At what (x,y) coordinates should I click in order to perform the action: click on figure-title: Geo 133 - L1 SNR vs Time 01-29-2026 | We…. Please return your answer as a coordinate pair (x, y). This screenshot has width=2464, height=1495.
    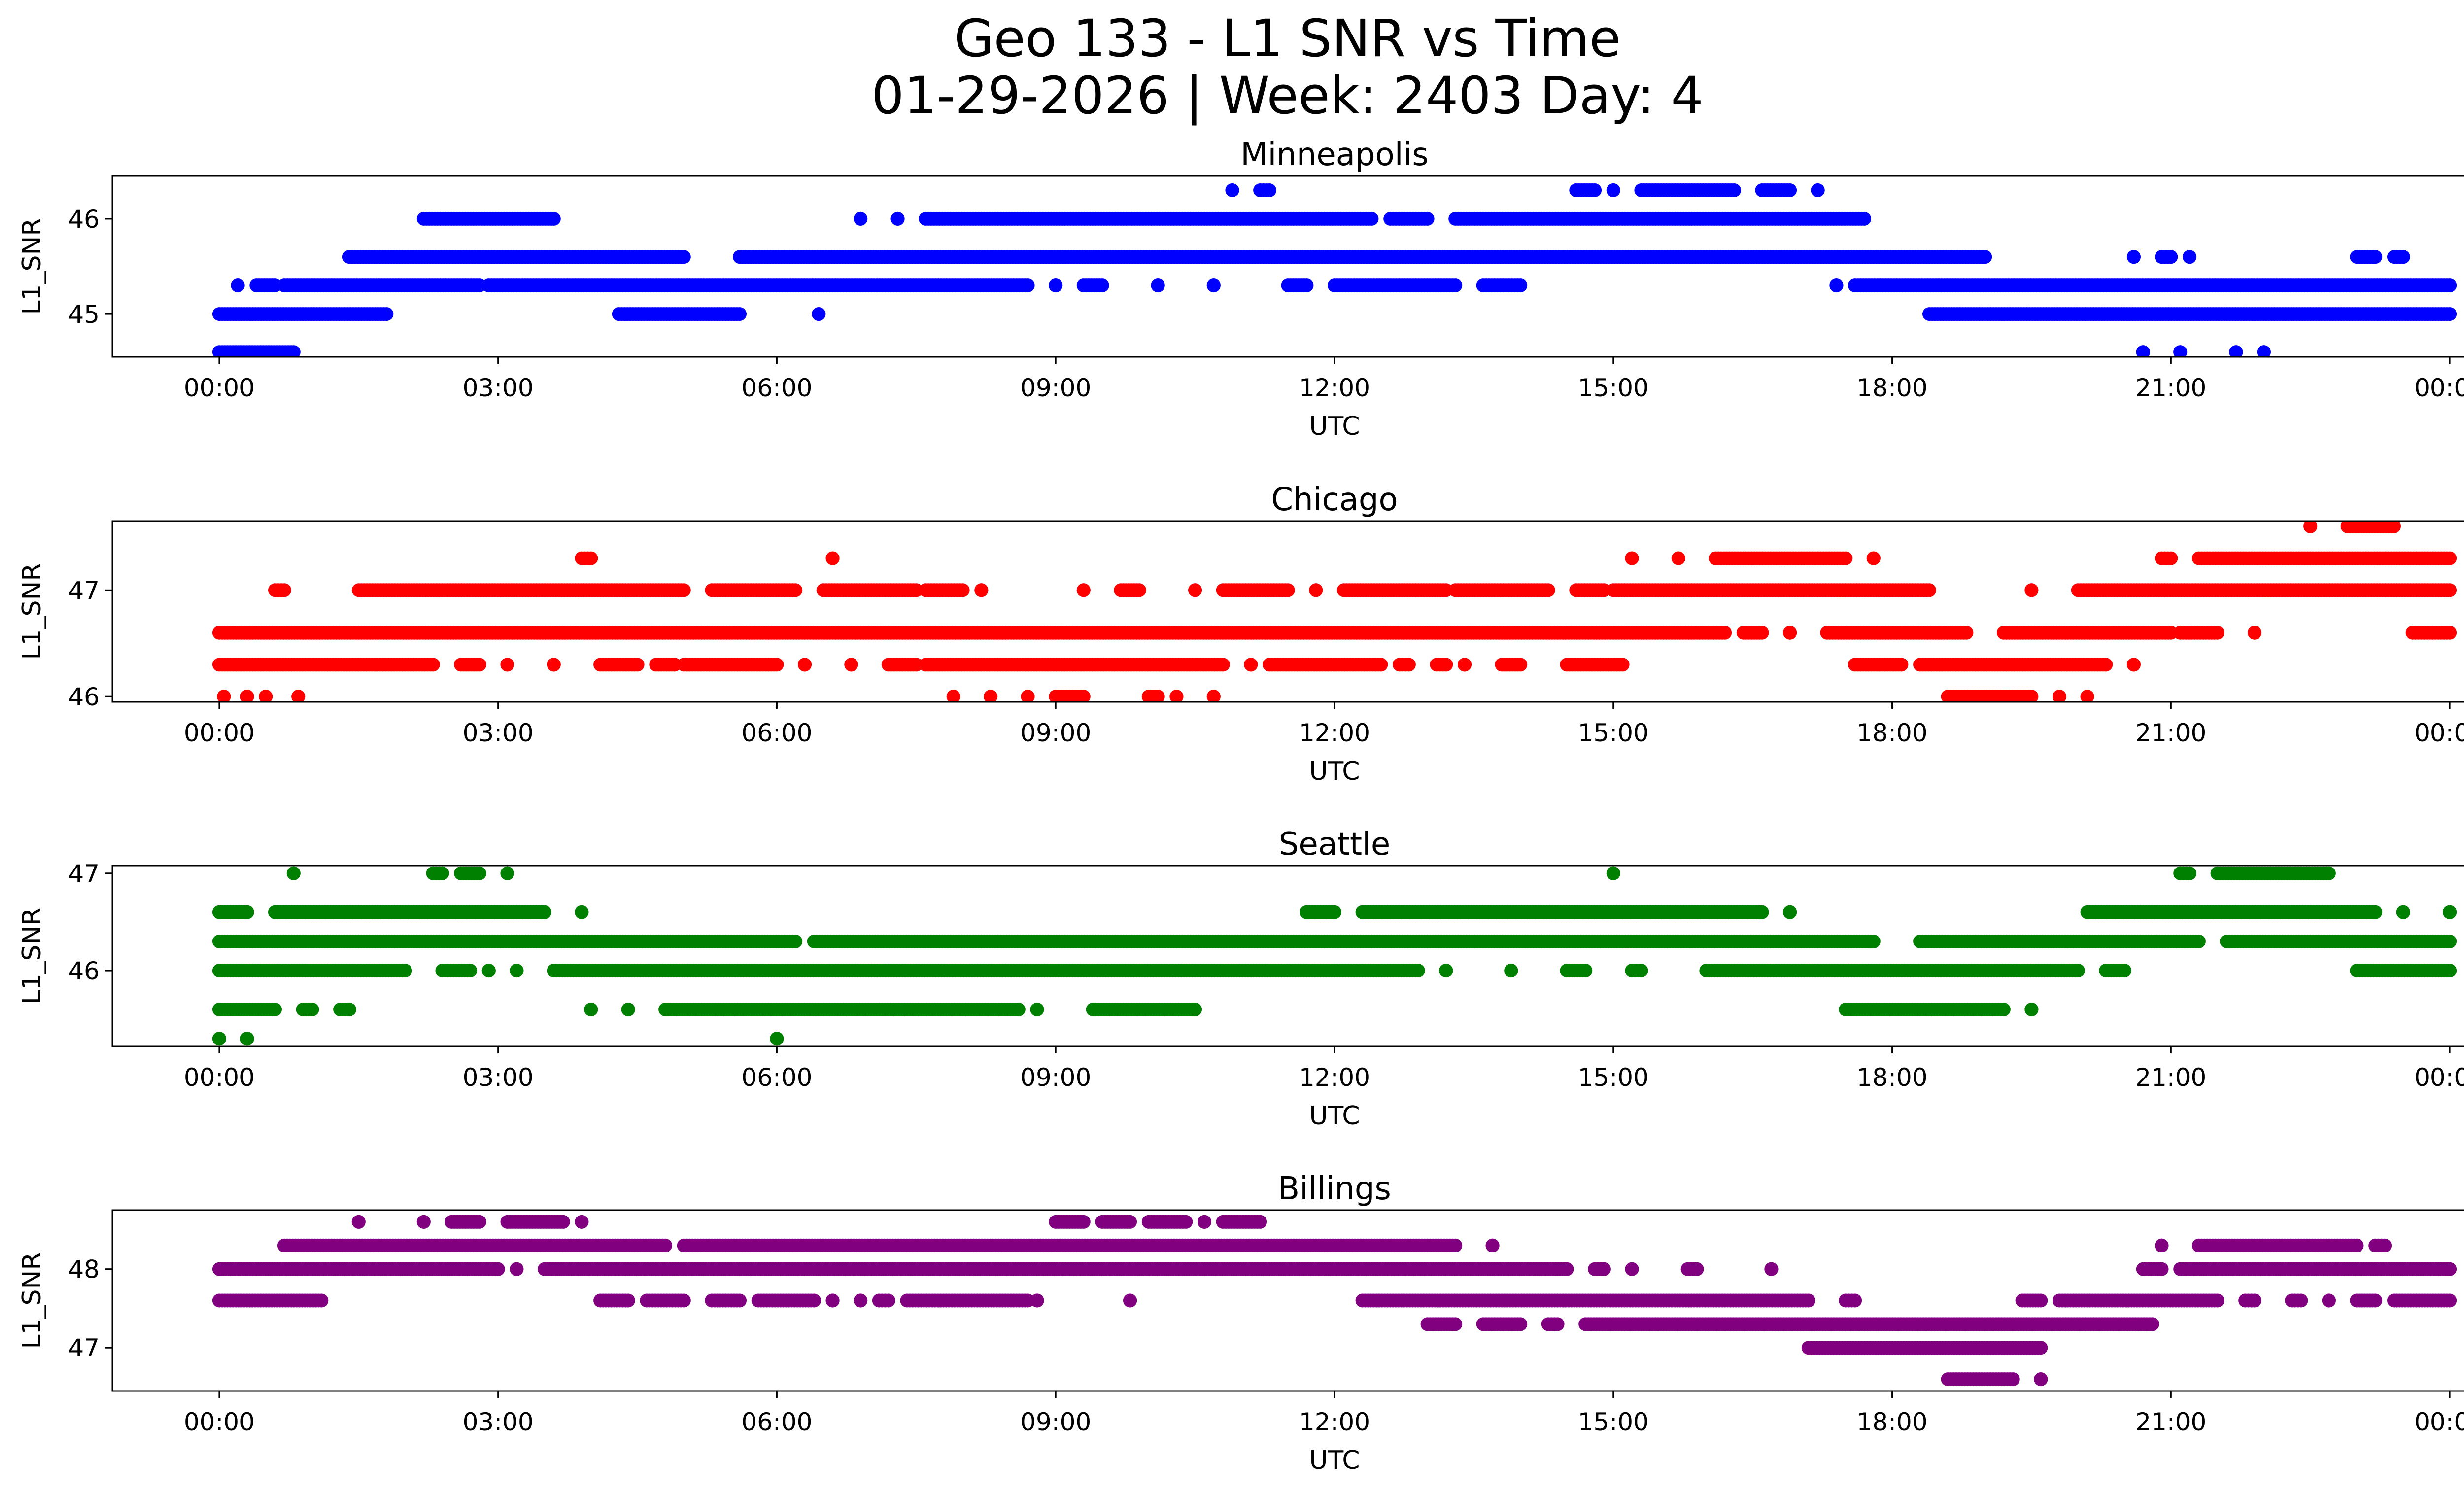
    Looking at the image, I should click on (1232, 67).